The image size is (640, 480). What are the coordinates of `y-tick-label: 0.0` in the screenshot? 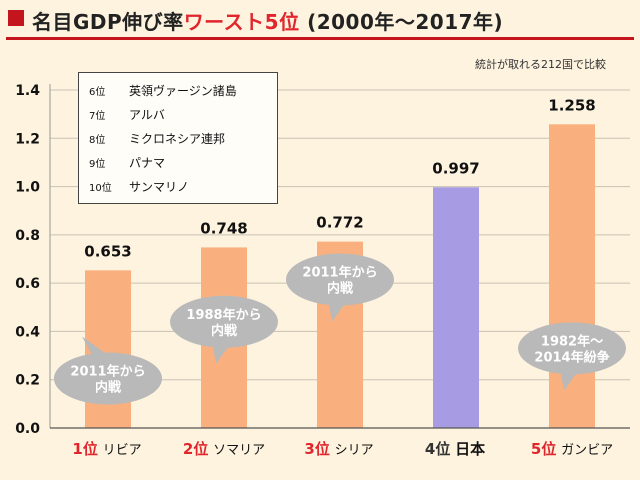 It's located at (27, 429).